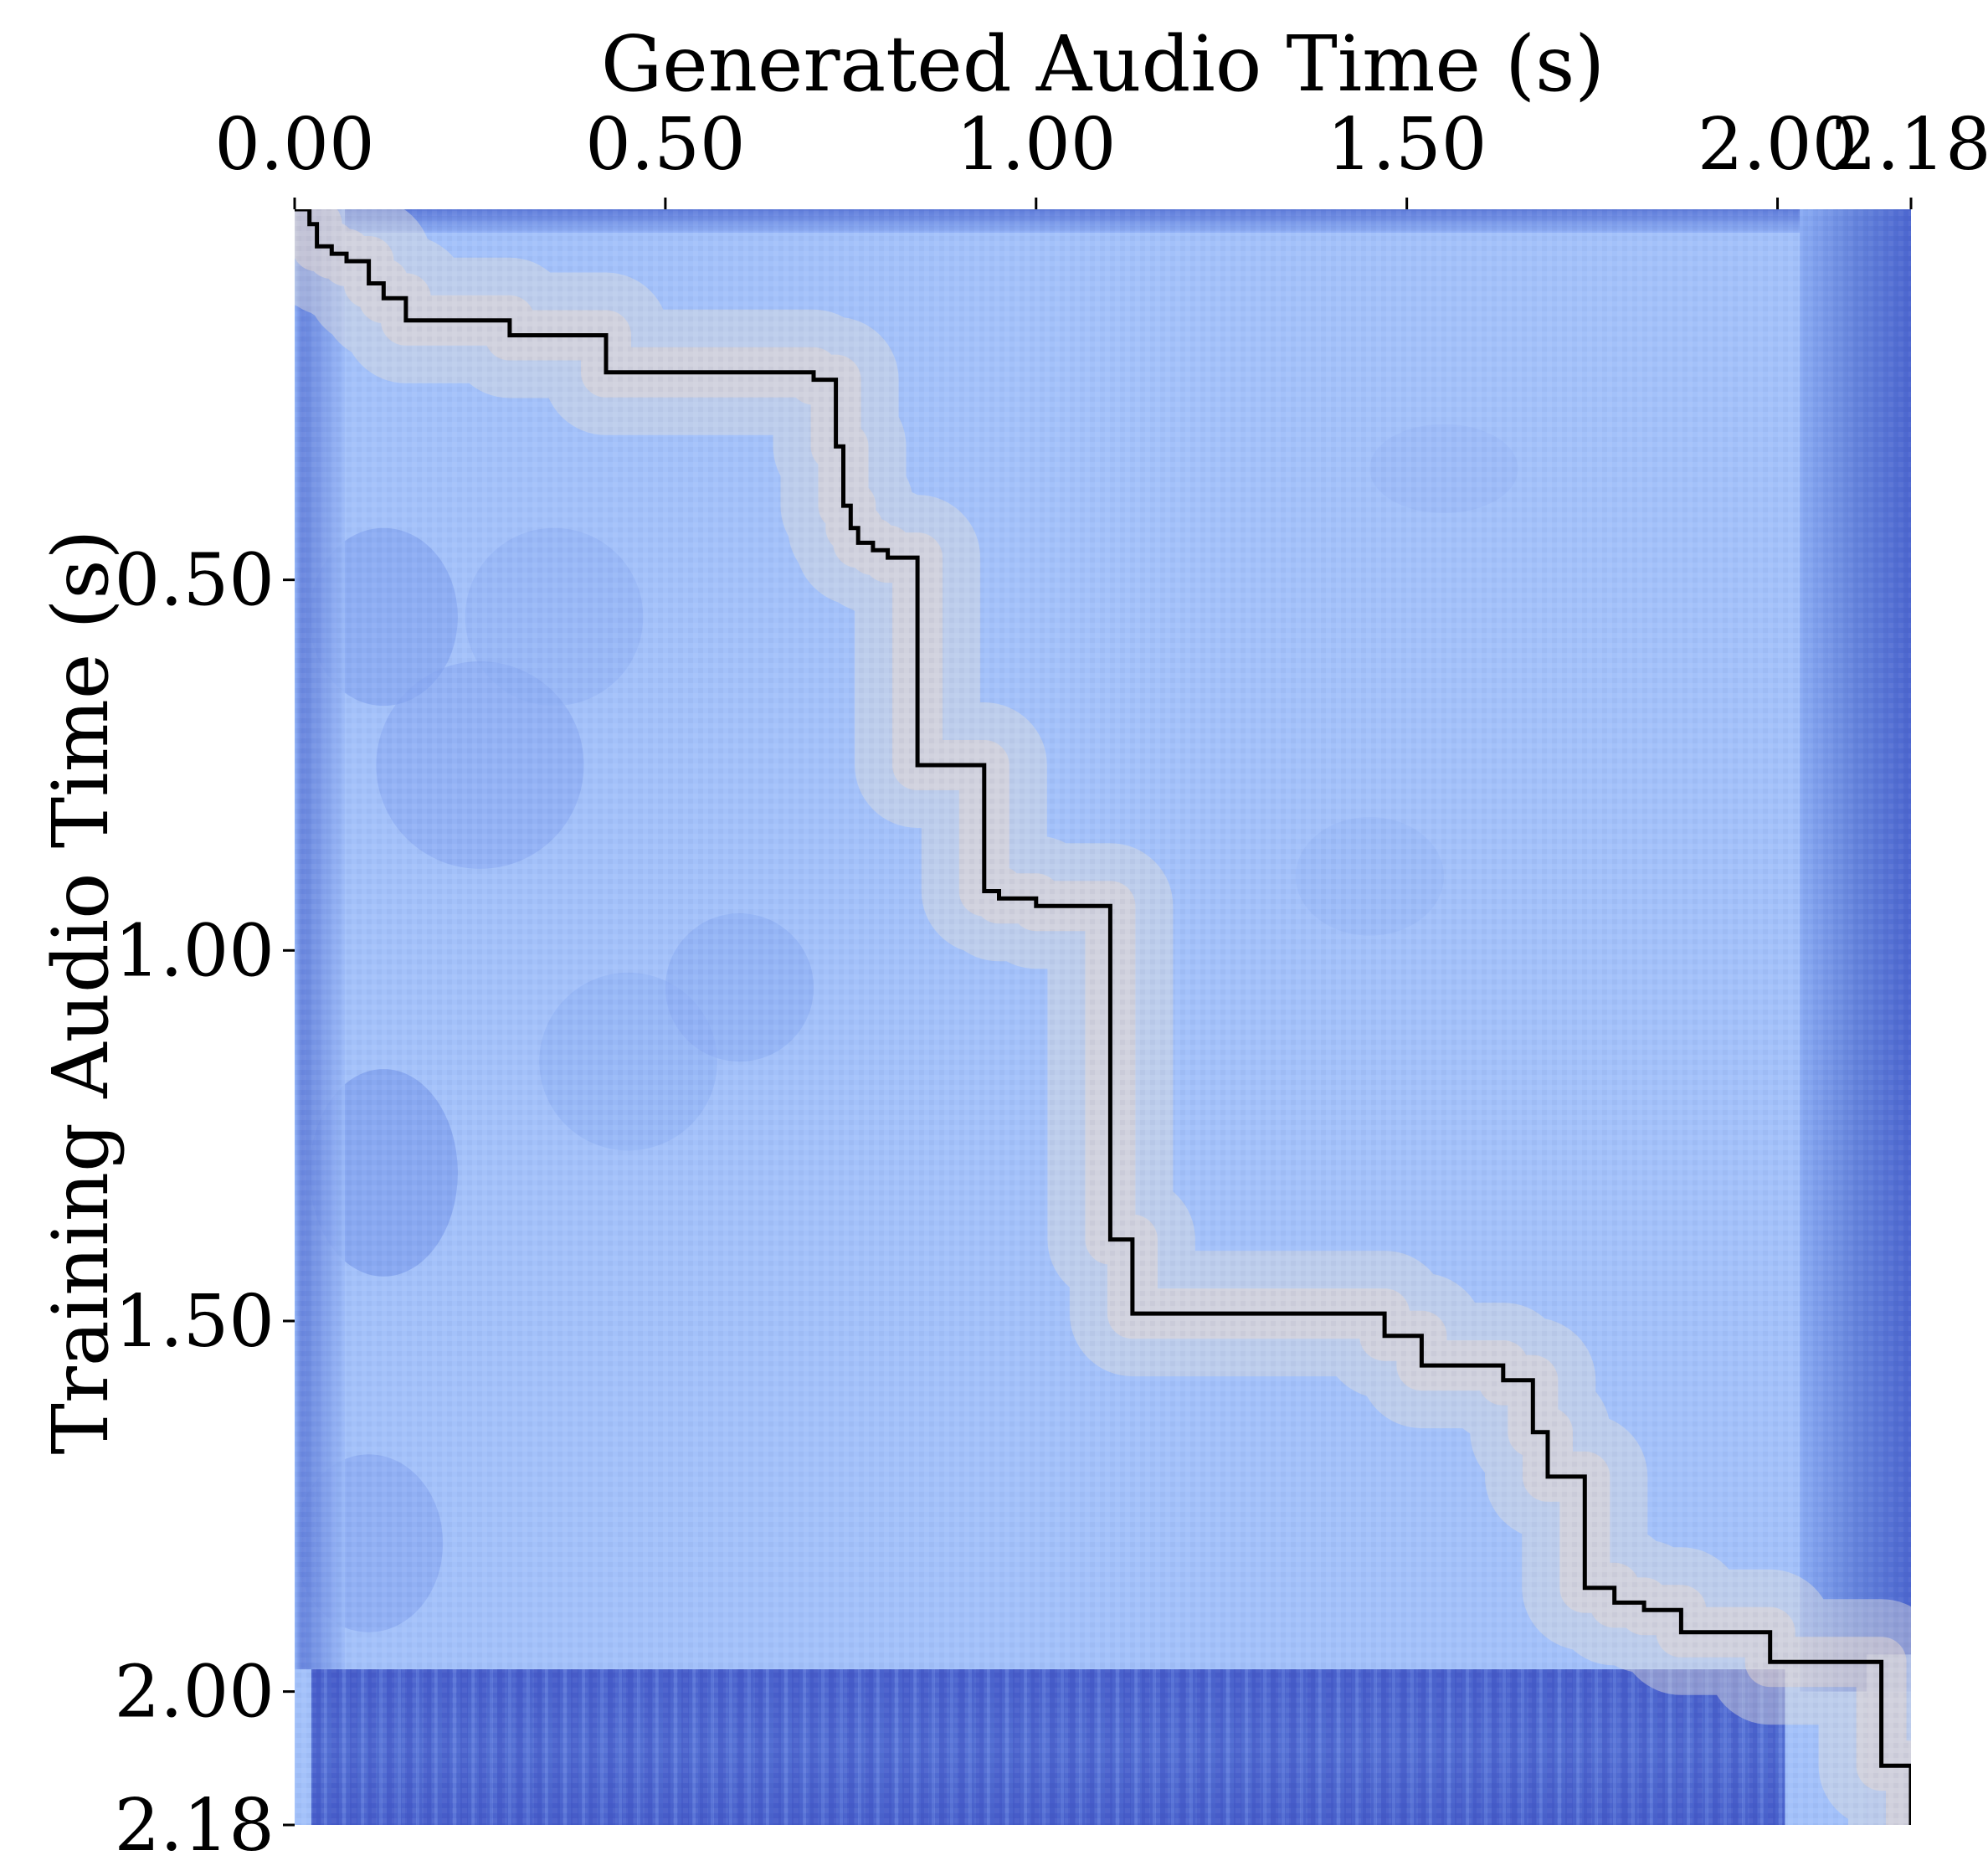 This screenshot has height=1871, width=1988. I want to click on x-axis-top: 0.00 0.50 1.00 1.50 2.002.18, so click(1101, 156).